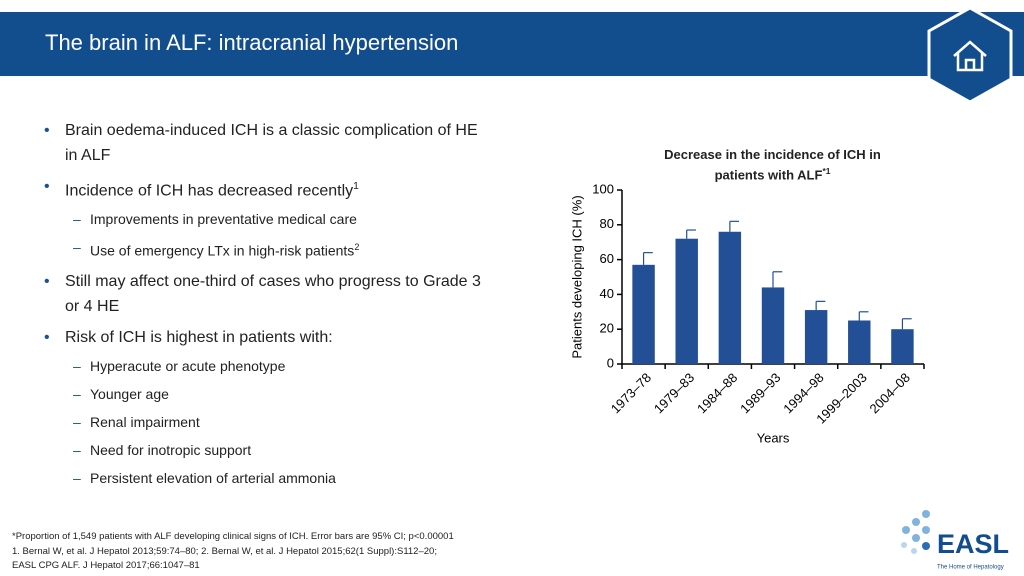 Image resolution: width=1024 pixels, height=576 pixels. What do you see at coordinates (145, 421) in the screenshot?
I see `sub-bullet-text: Renal impairment` at bounding box center [145, 421].